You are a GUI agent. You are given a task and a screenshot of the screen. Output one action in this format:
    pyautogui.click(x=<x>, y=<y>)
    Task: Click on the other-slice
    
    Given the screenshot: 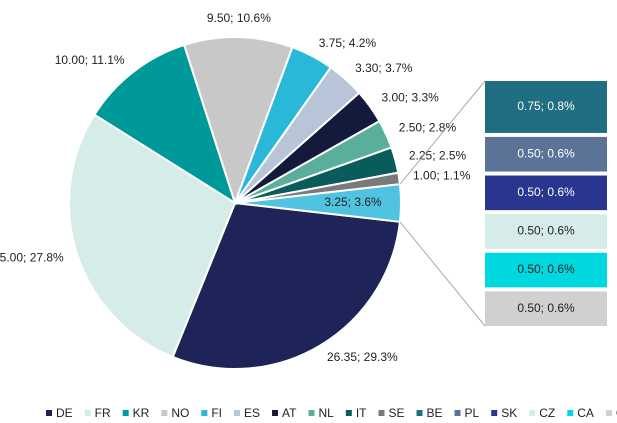 What is the action you would take?
    pyautogui.click(x=318, y=203)
    